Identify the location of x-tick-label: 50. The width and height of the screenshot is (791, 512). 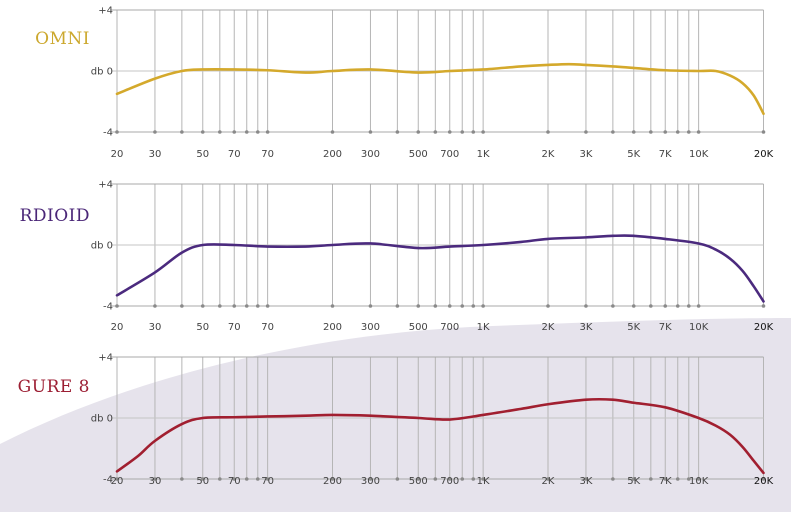
(202, 327).